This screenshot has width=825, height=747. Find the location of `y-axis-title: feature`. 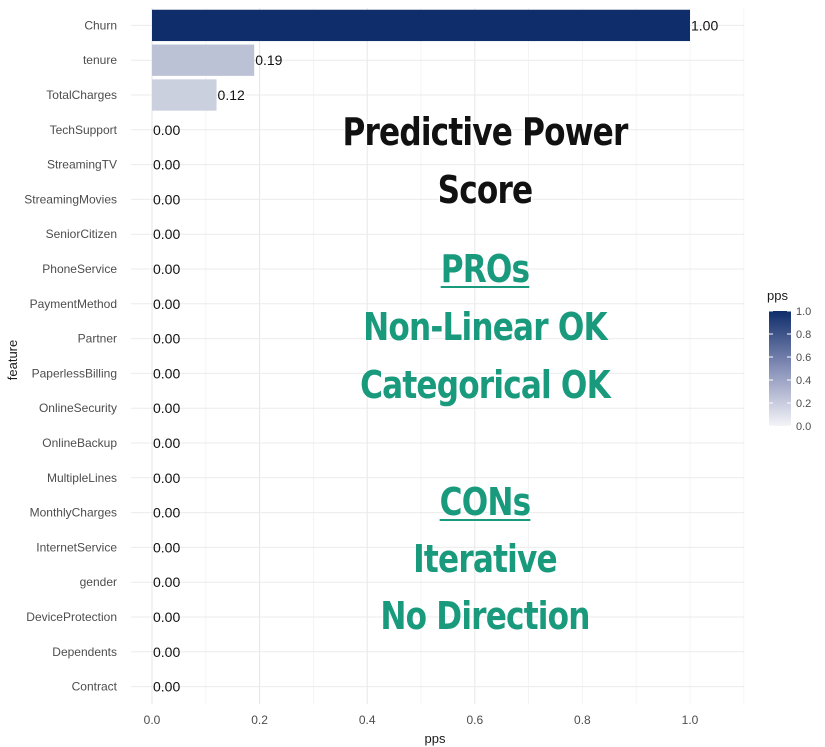

y-axis-title: feature is located at coordinates (12, 360).